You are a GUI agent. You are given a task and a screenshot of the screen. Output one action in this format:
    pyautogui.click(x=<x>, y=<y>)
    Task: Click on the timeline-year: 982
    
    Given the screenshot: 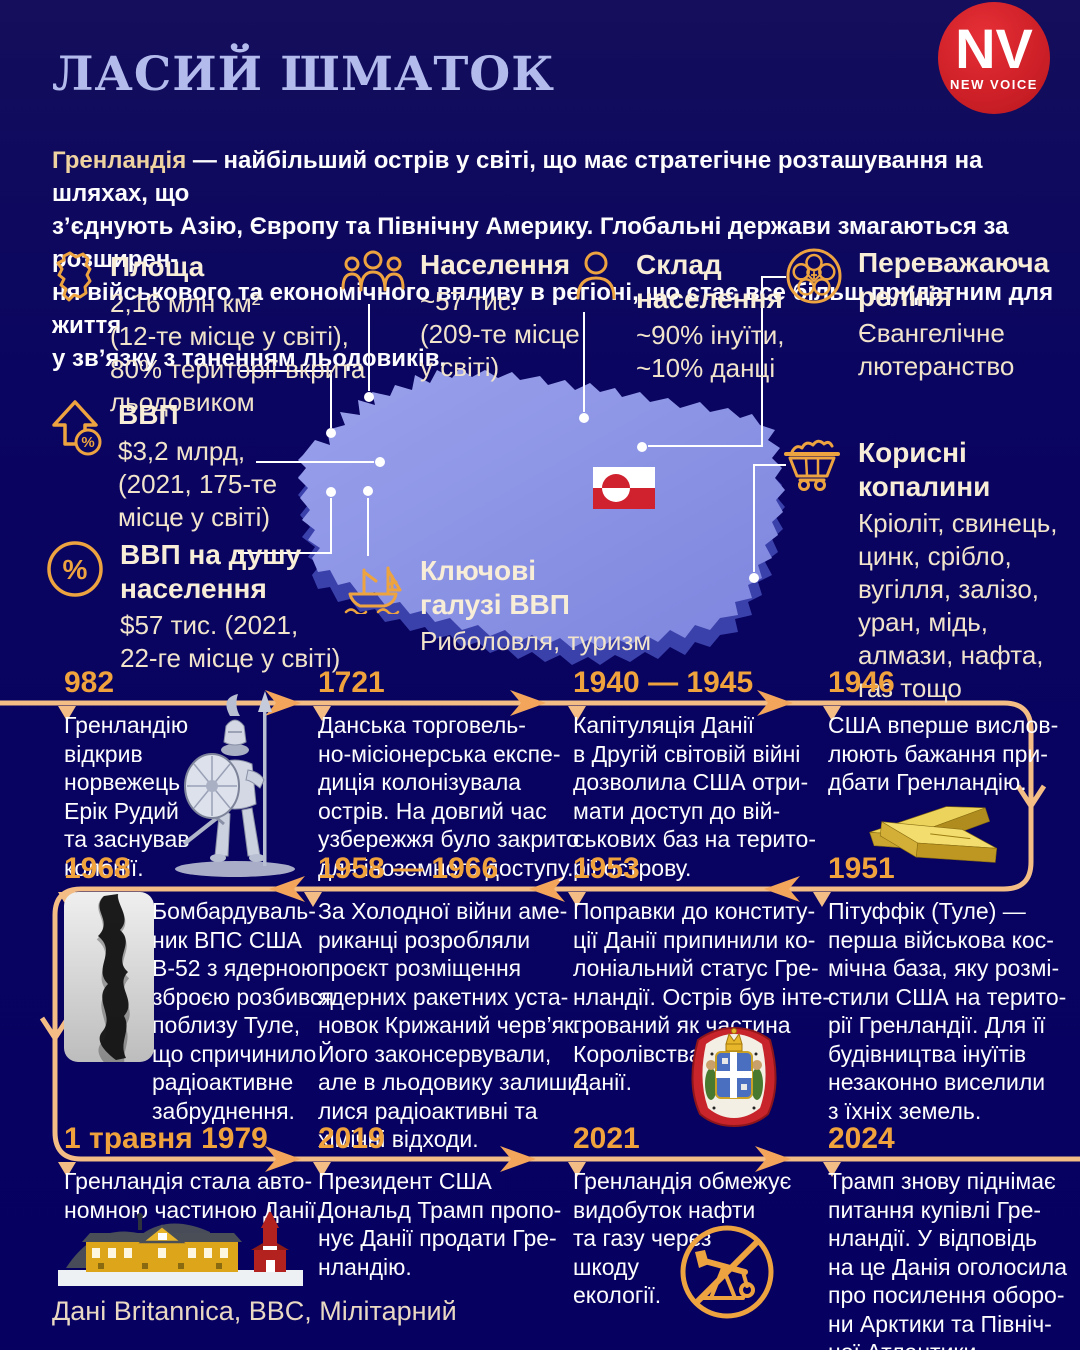 What is the action you would take?
    pyautogui.click(x=89, y=682)
    